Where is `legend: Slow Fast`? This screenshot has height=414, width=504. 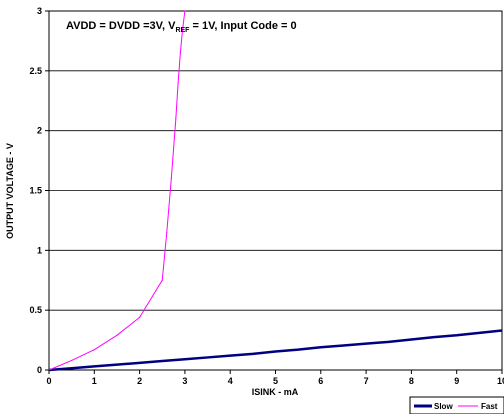 legend: Slow Fast is located at coordinates (456, 405).